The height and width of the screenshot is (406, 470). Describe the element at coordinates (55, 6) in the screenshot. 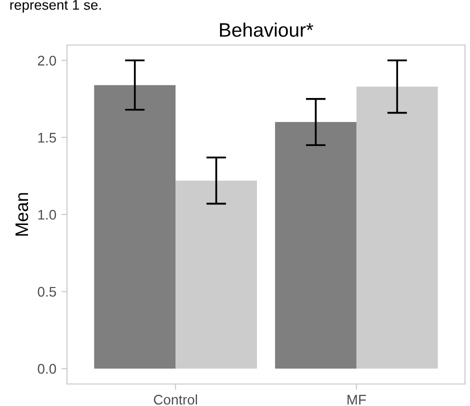

I see `text: represent 1 se.` at that location.